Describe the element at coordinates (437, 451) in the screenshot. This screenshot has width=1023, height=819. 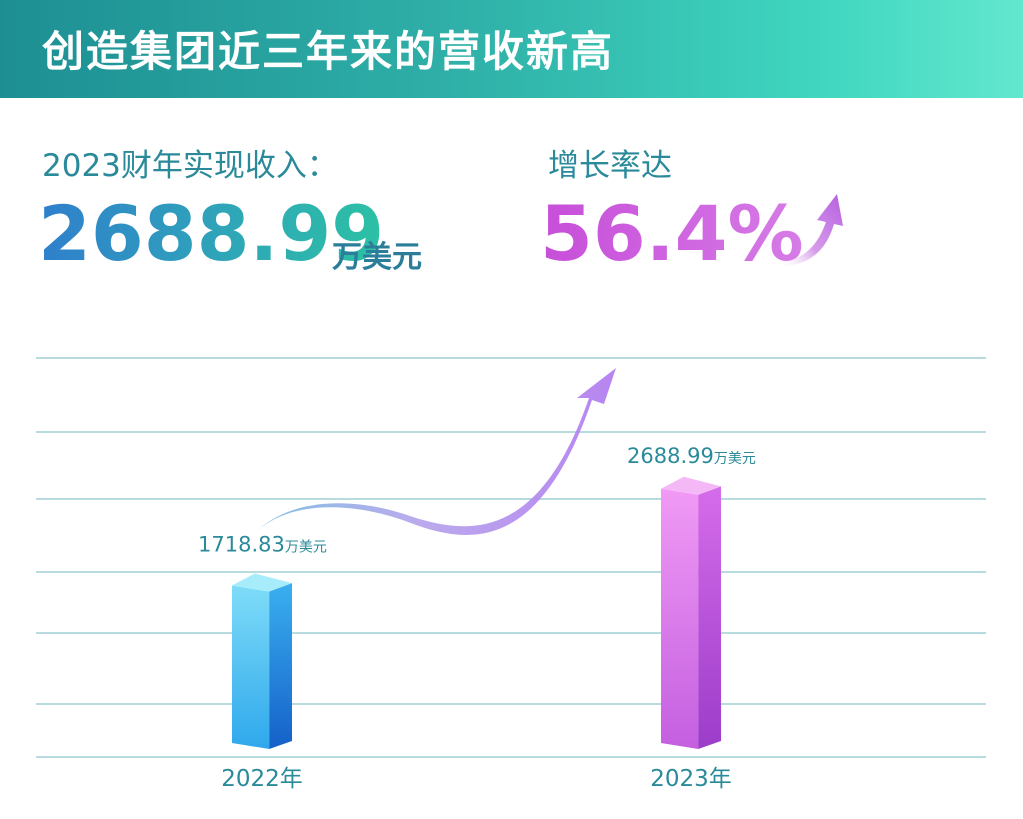
I see `trend-arrow-icon` at that location.